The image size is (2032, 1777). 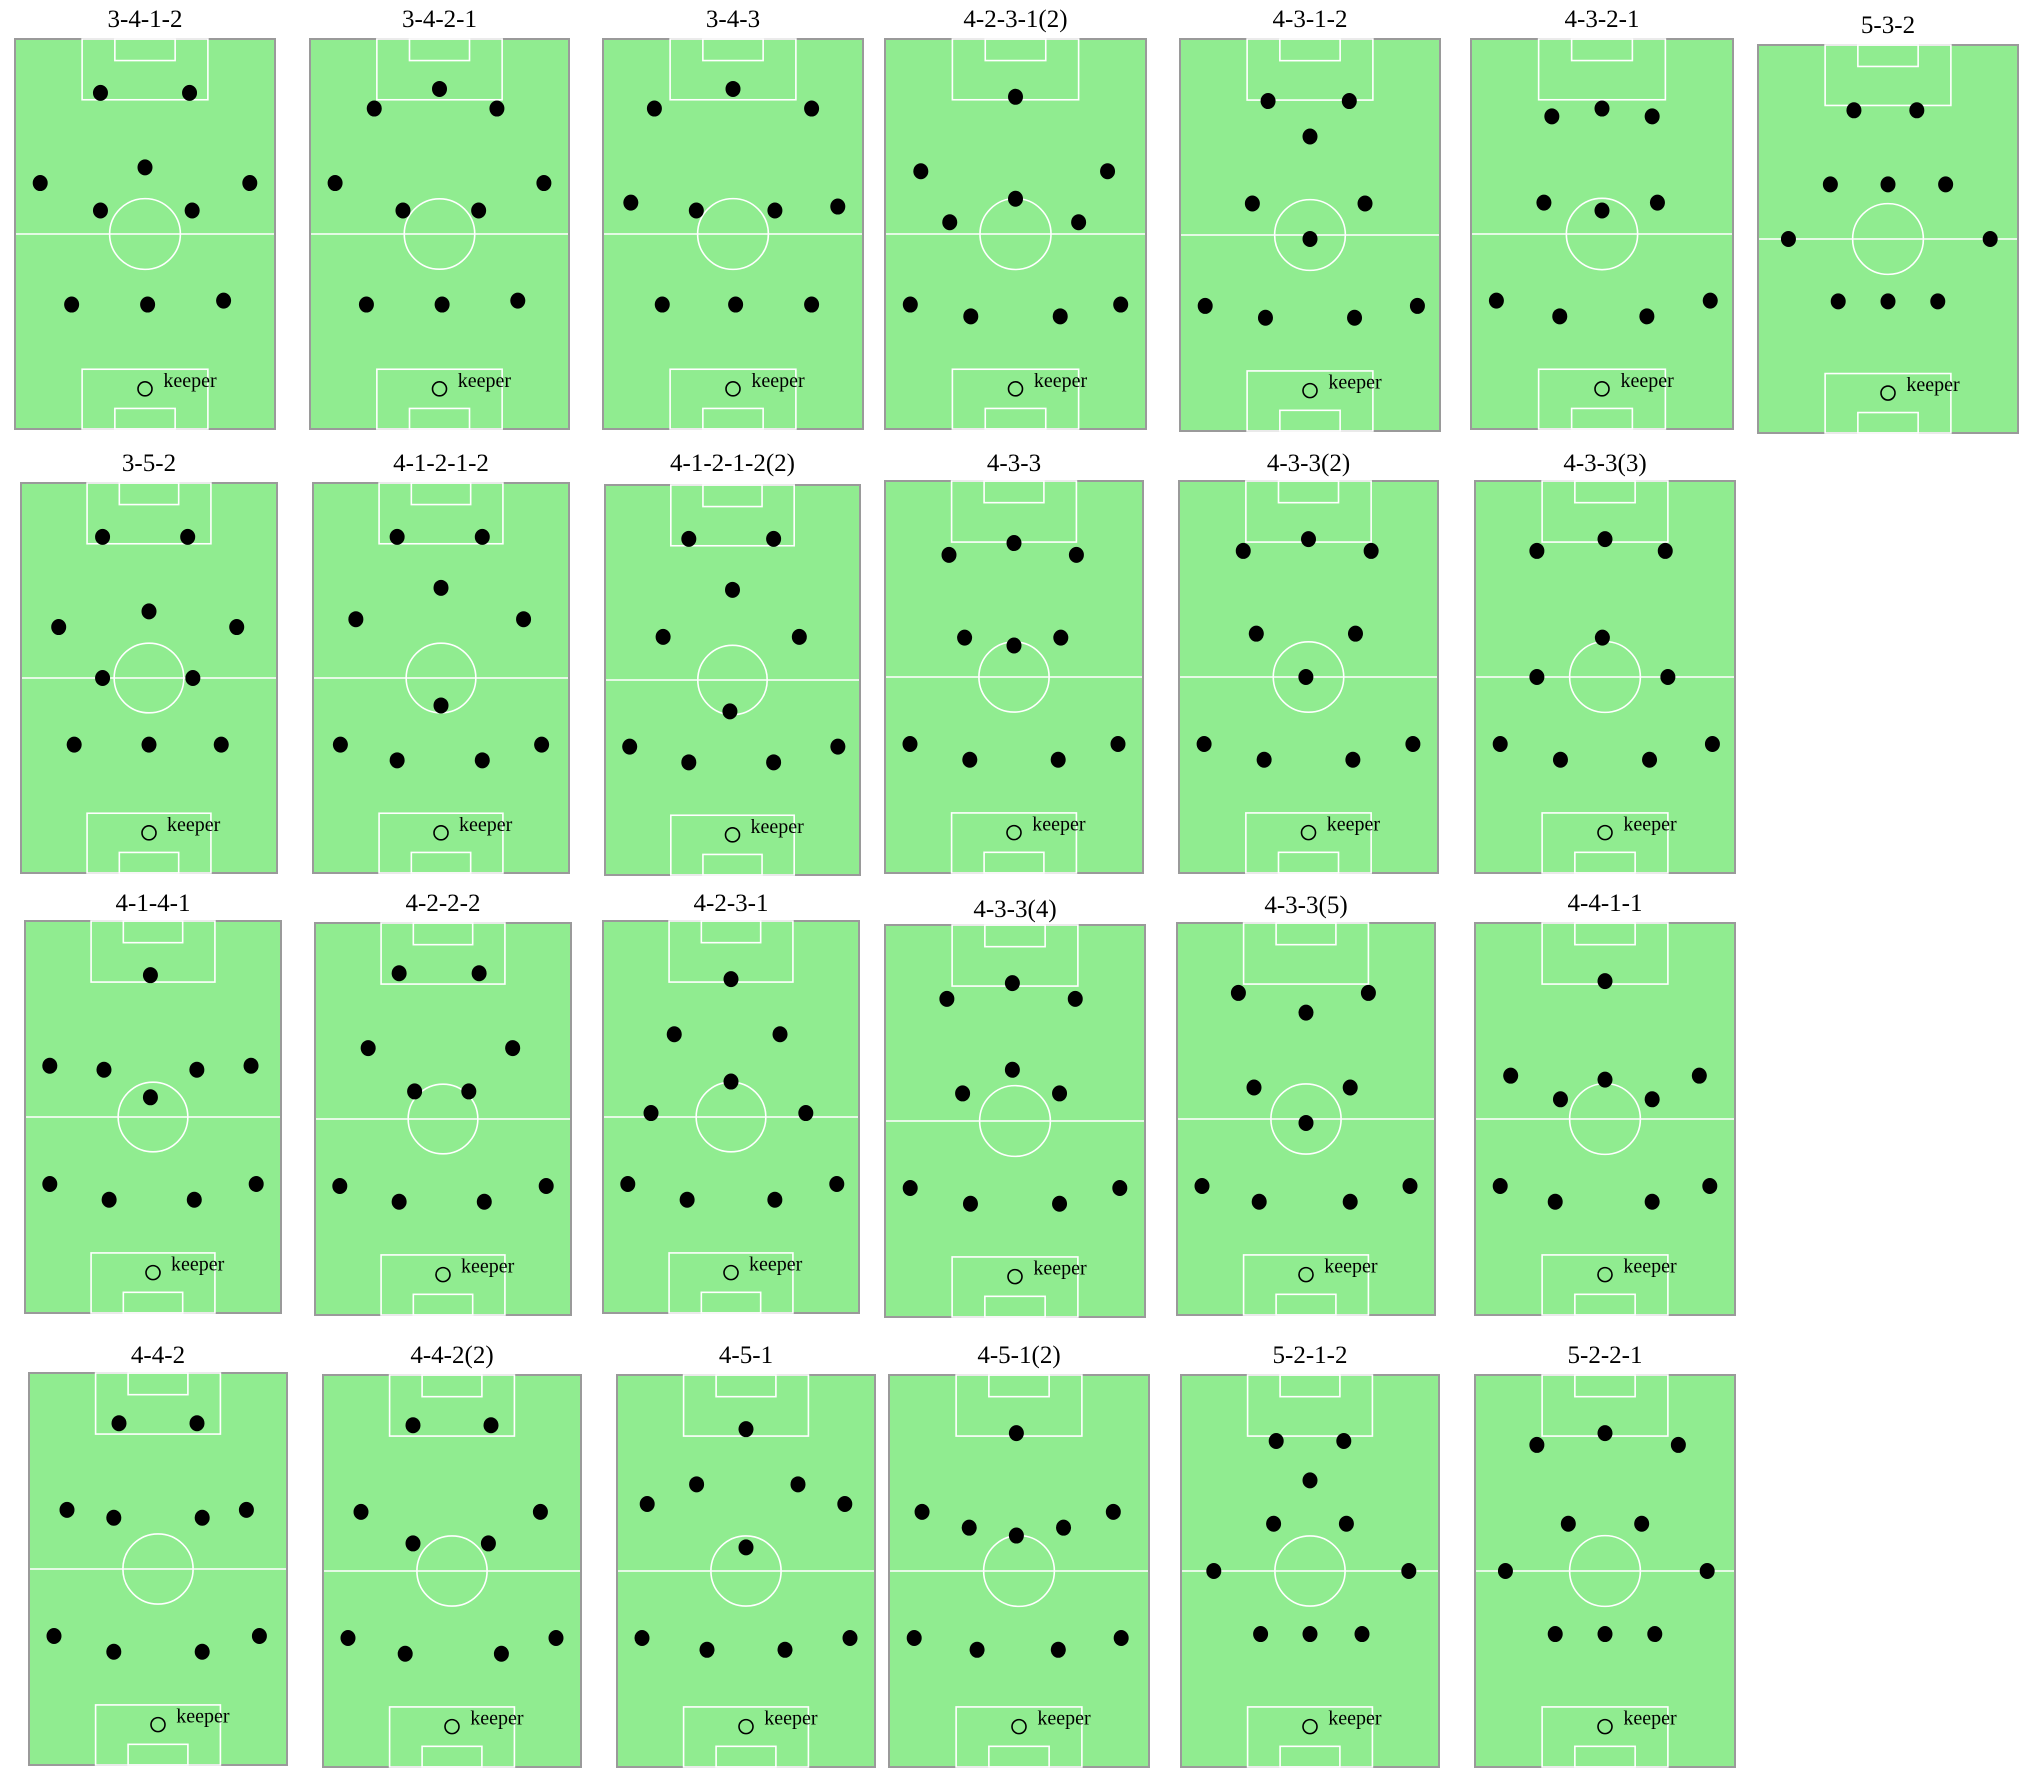 I want to click on formation-title: 5-2-2-1, so click(x=1605, y=1355).